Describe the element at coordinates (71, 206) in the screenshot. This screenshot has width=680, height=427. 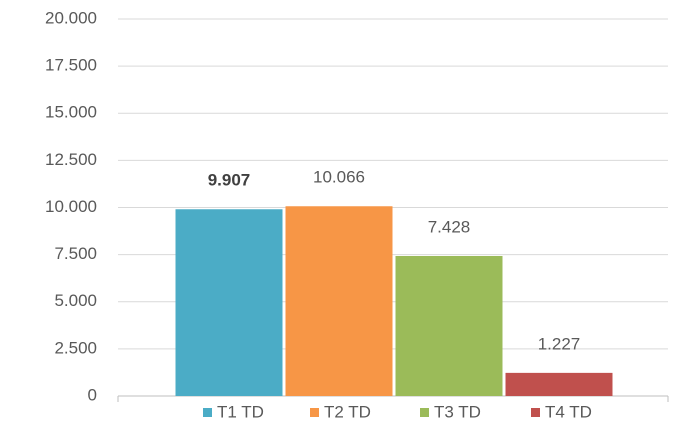
I see `y-tick-label: 10.000` at that location.